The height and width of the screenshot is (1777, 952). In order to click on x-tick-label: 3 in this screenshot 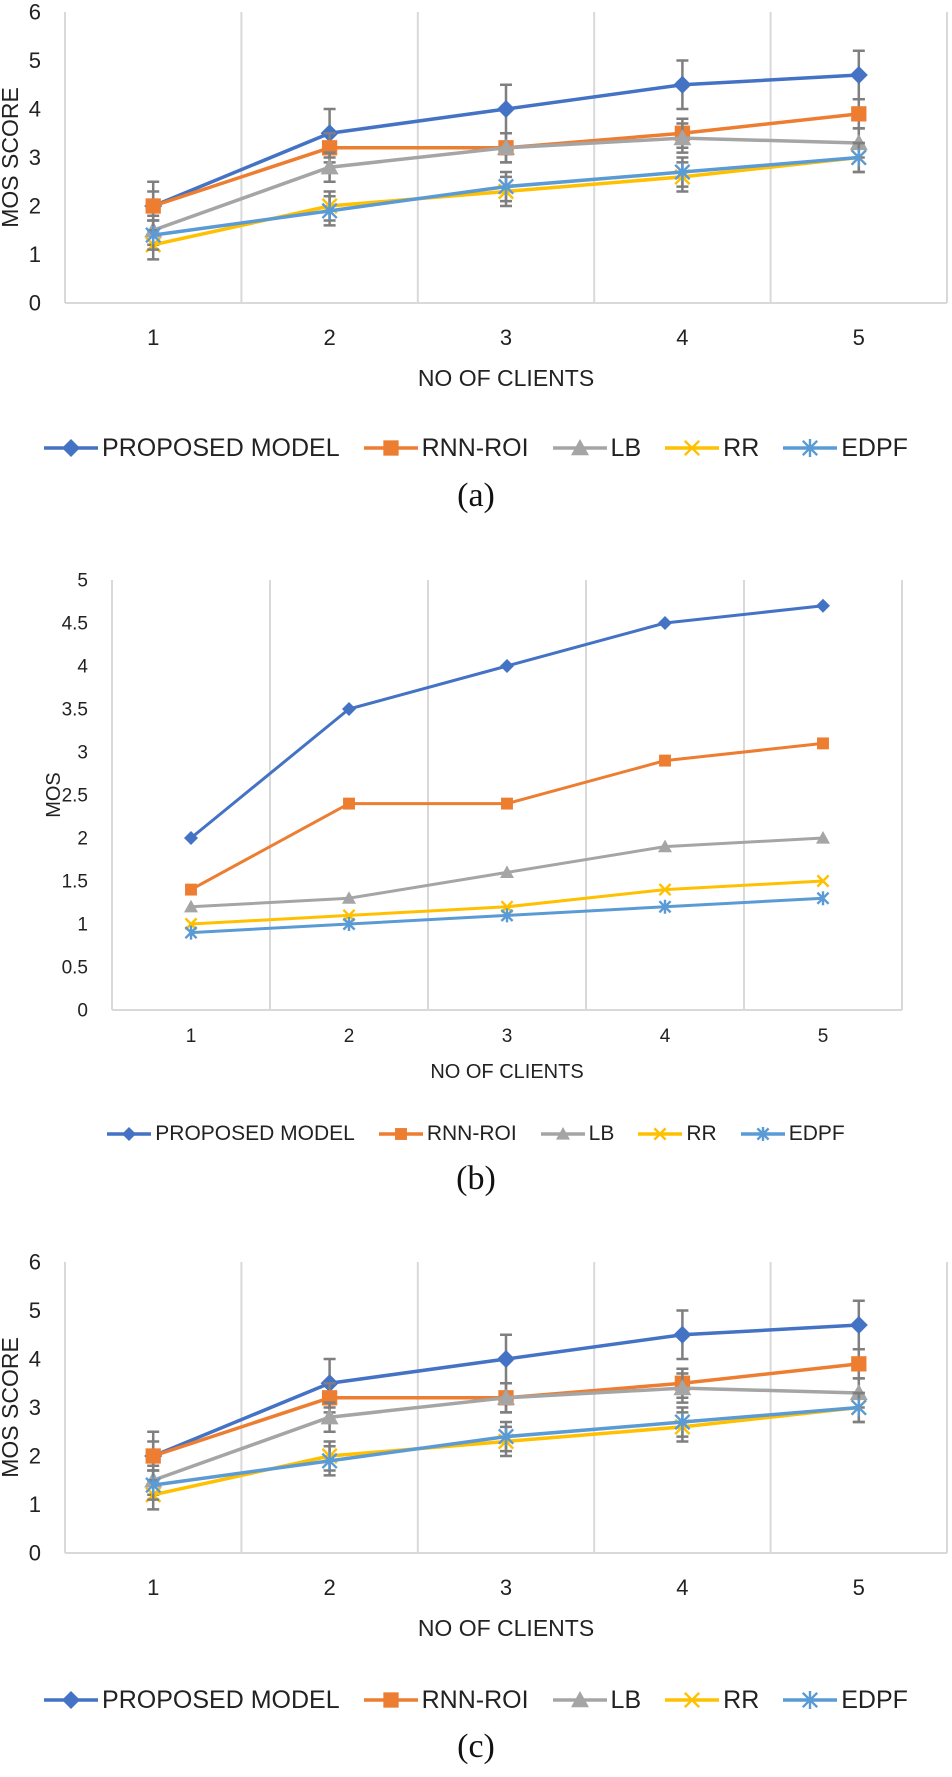, I will do `click(506, 337)`.